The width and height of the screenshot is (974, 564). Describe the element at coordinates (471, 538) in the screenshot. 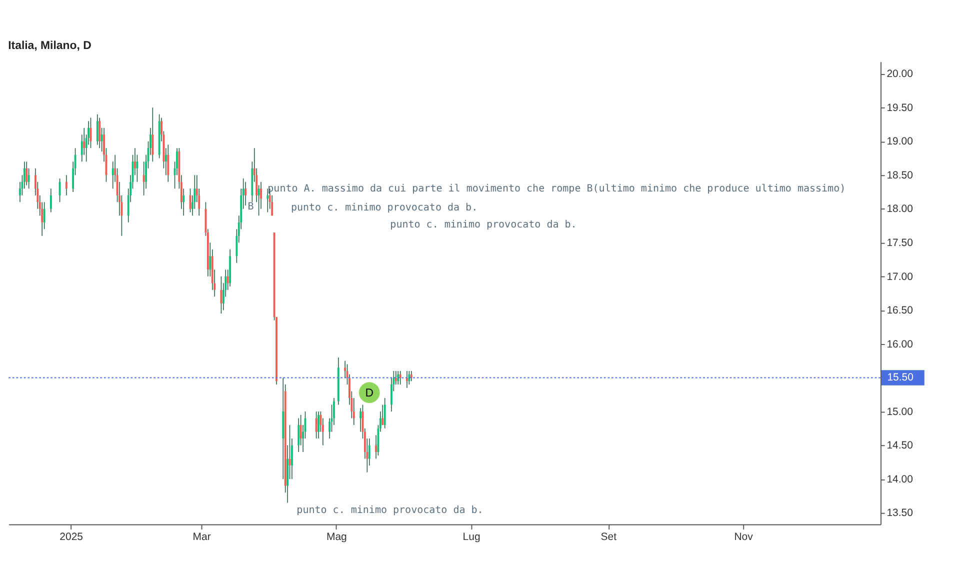

I see `x-tick-label: Lug` at that location.